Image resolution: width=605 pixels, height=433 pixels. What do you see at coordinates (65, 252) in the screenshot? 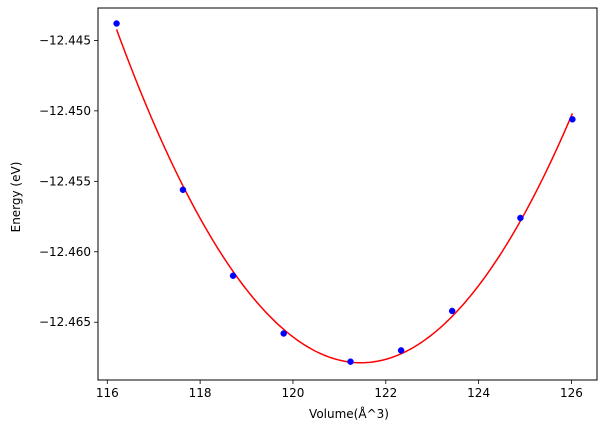
I see `y-tick-label: −12.460` at bounding box center [65, 252].